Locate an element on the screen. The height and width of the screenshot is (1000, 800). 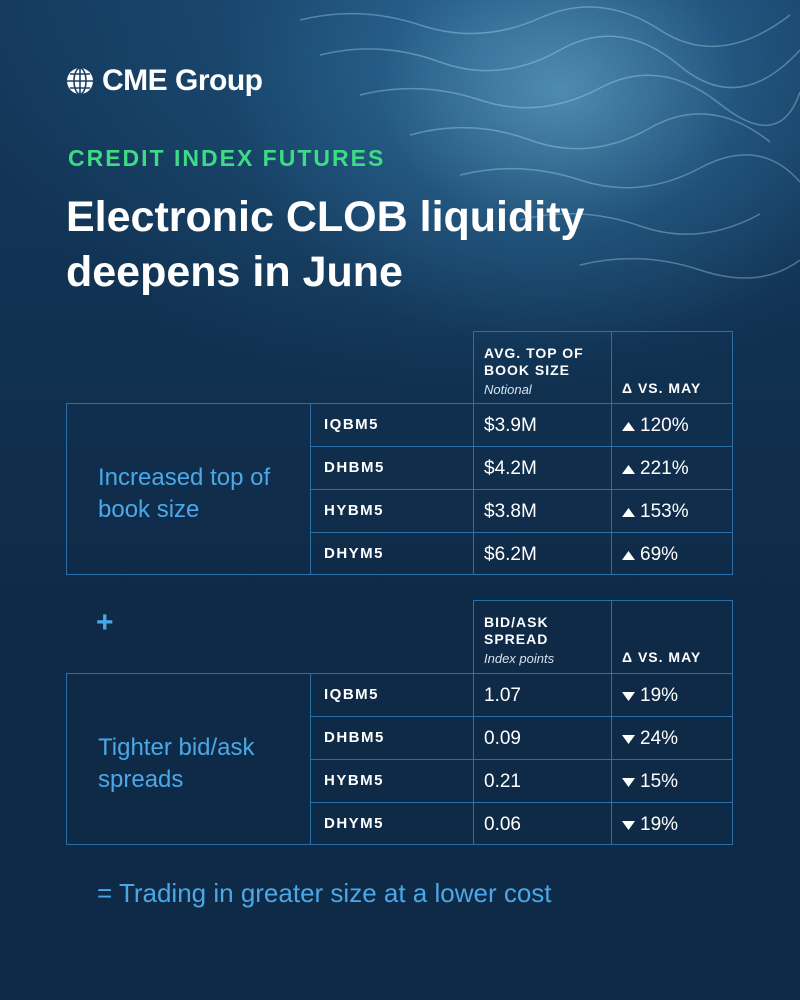
value: $6.2M is located at coordinates (510, 554).